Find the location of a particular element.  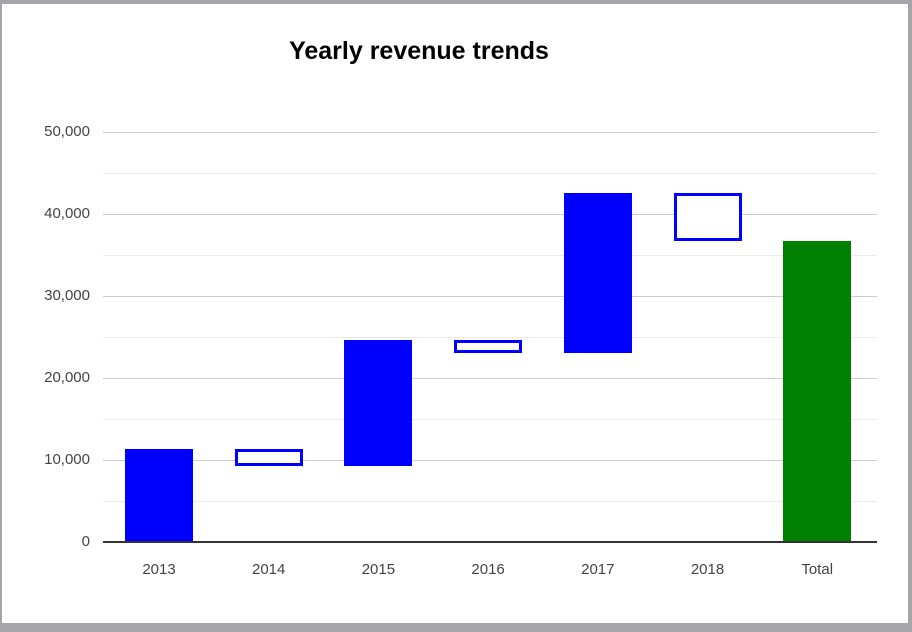

x-tick-label-2015: 2015 is located at coordinates (378, 569).